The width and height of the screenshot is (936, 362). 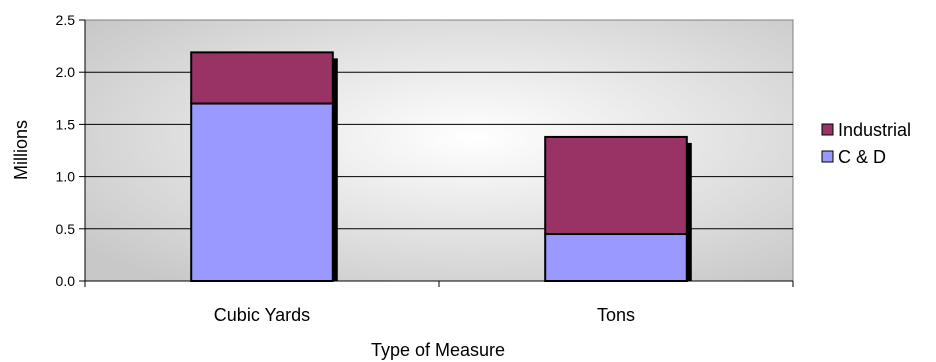 What do you see at coordinates (616, 315) in the screenshot?
I see `x-tick-label: Tons` at bounding box center [616, 315].